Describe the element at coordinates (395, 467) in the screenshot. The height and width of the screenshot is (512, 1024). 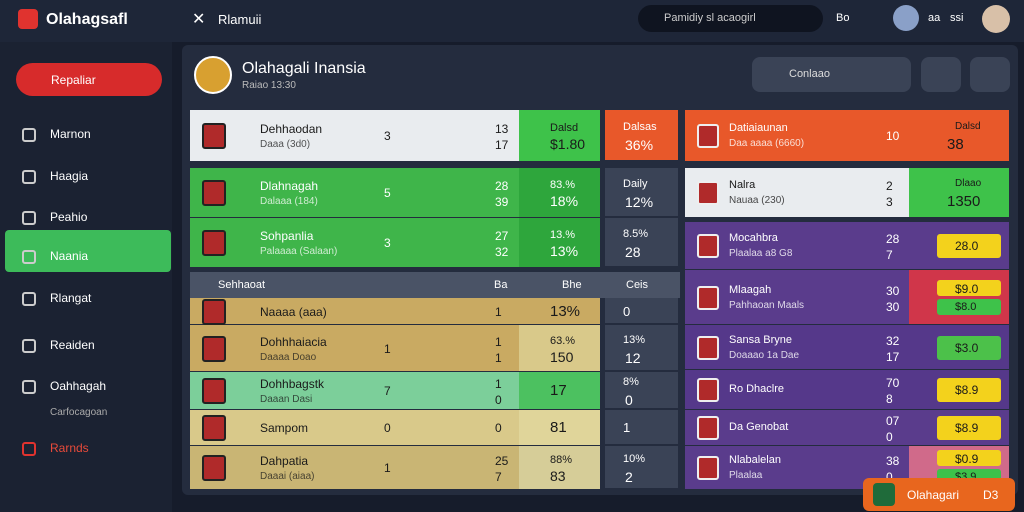
I see `table-row: Dahpatia Daaai (aiaa) 1 25 7 88% 83` at that location.